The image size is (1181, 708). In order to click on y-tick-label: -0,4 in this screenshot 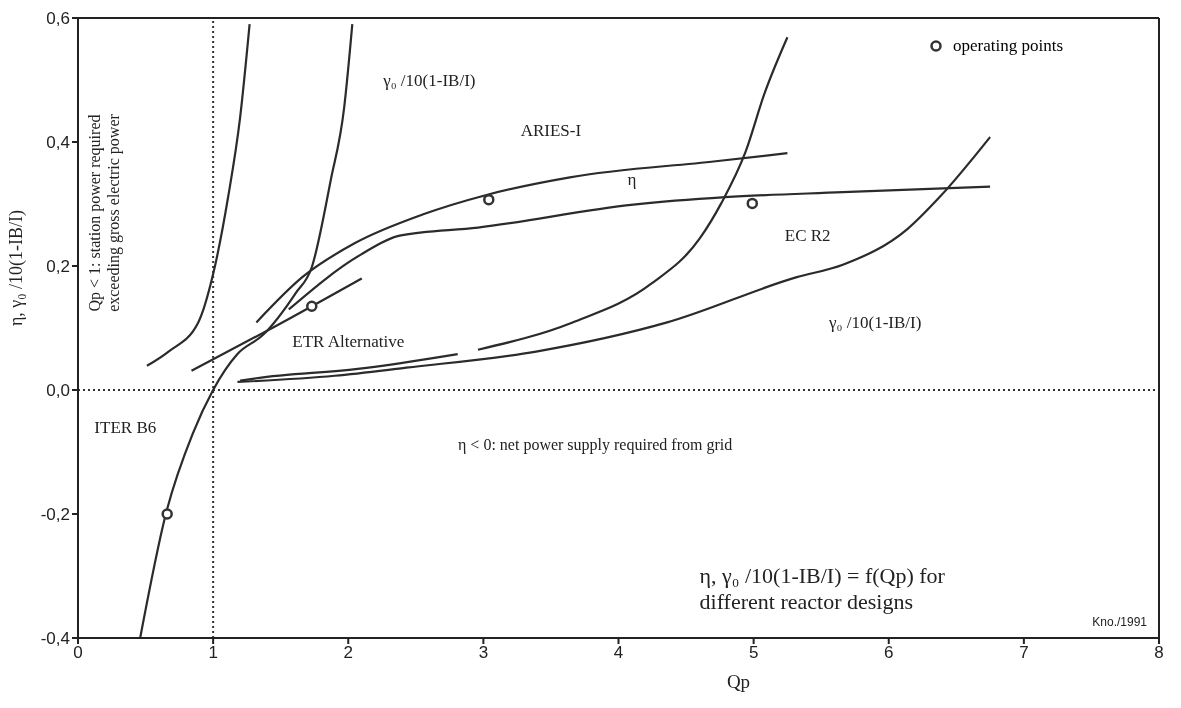, I will do `click(55, 639)`.